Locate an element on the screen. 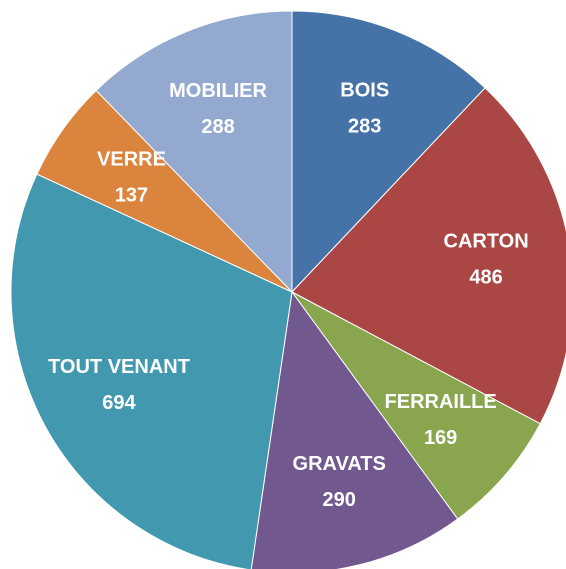 This screenshot has width=566, height=569. slice-value: 694 is located at coordinates (119, 403).